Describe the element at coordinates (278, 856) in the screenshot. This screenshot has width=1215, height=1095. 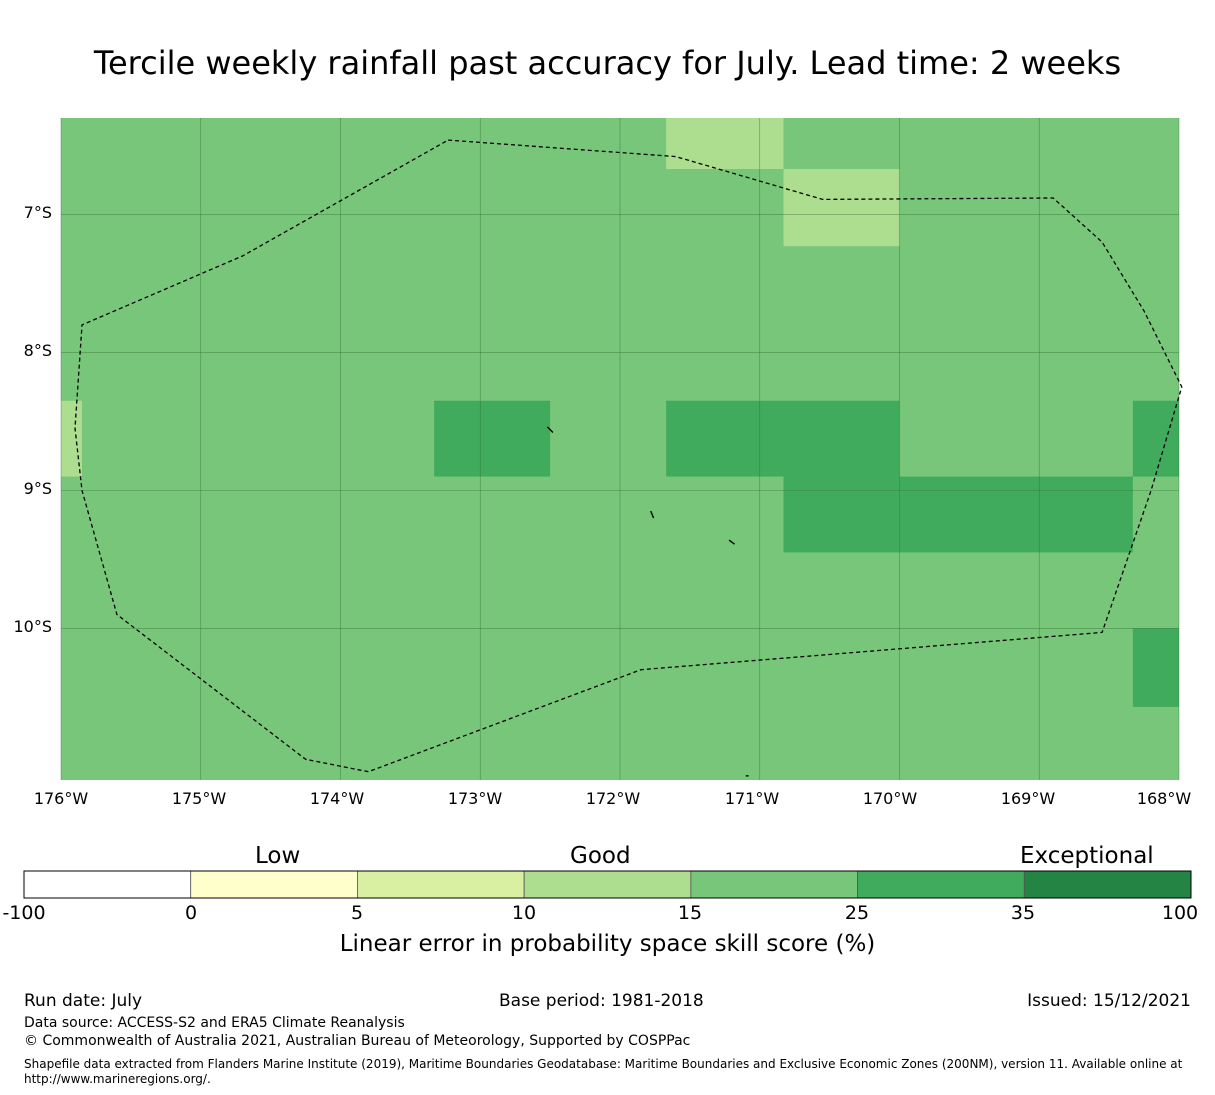
I see `colorbar-category-low: Low` at that location.